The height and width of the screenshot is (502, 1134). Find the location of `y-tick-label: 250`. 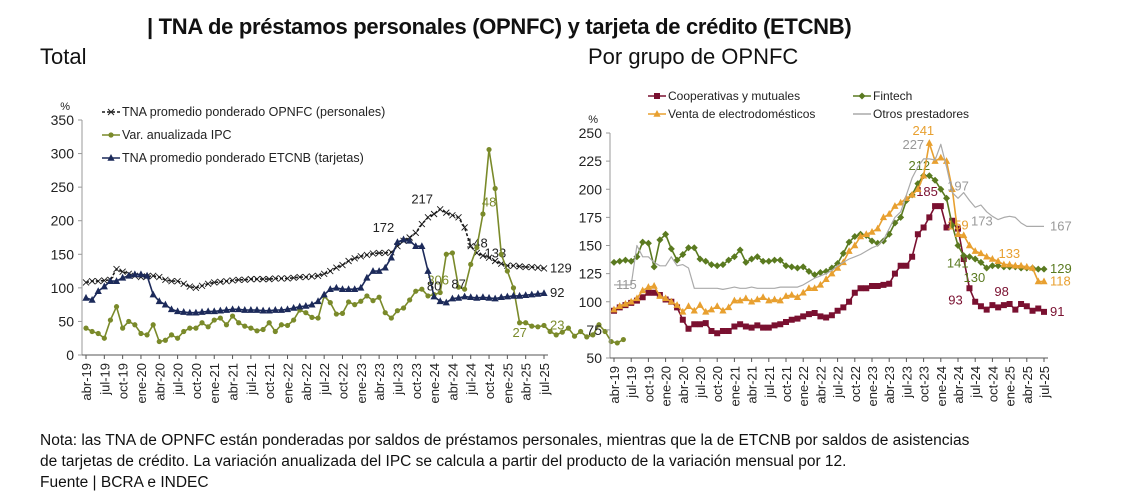

y-tick-label: 250 is located at coordinates (591, 133).